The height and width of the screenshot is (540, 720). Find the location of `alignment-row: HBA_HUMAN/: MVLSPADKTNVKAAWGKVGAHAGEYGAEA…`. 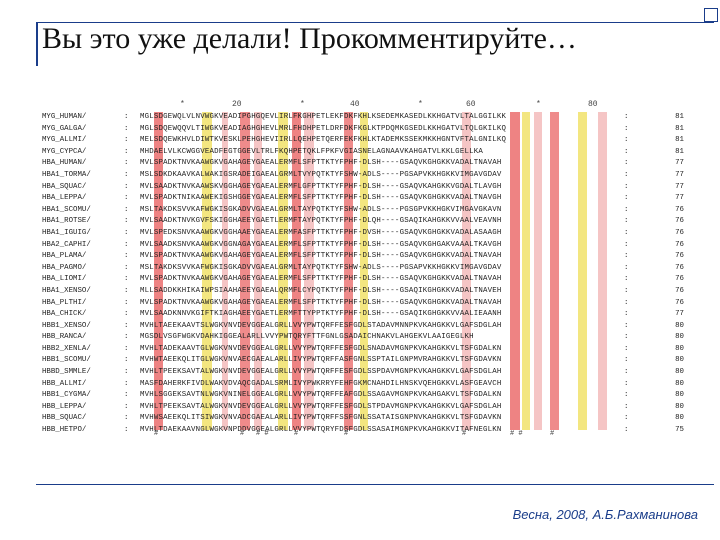

alignment-row: HBA_HUMAN/: MVLSPADKTNVKAAWGKVGAHAGEYGAEA… is located at coordinates (367, 164).